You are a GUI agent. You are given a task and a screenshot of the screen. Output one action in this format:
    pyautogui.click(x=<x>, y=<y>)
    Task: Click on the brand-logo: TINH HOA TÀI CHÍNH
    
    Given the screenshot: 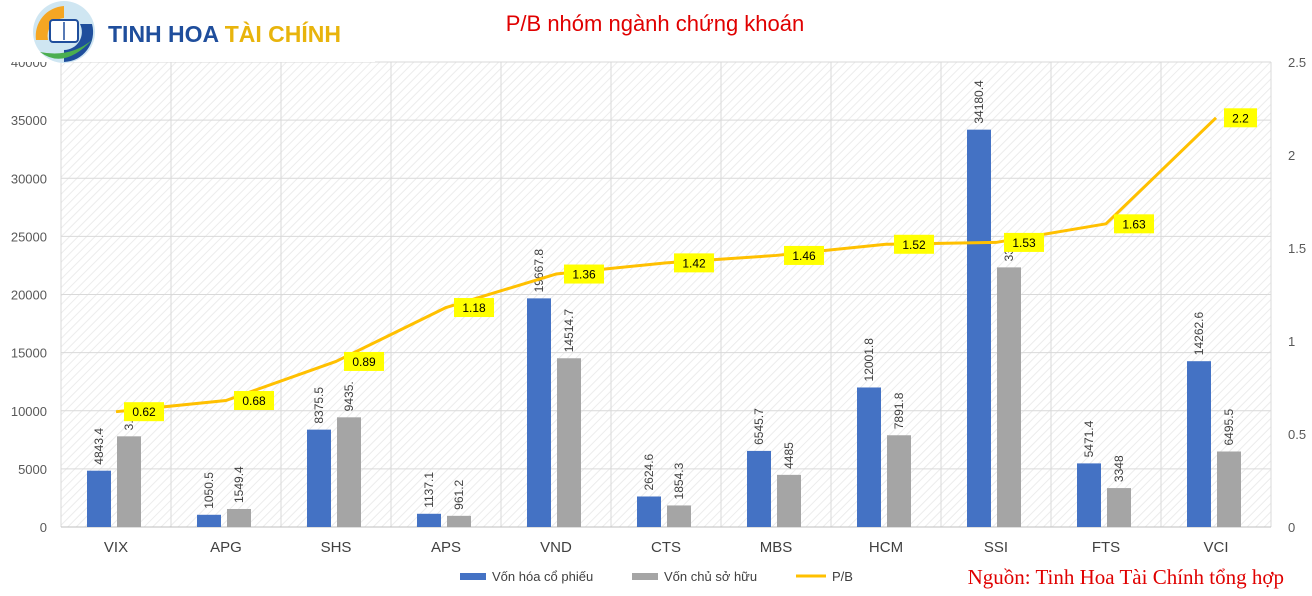 What is the action you would take?
    pyautogui.click(x=187, y=31)
    